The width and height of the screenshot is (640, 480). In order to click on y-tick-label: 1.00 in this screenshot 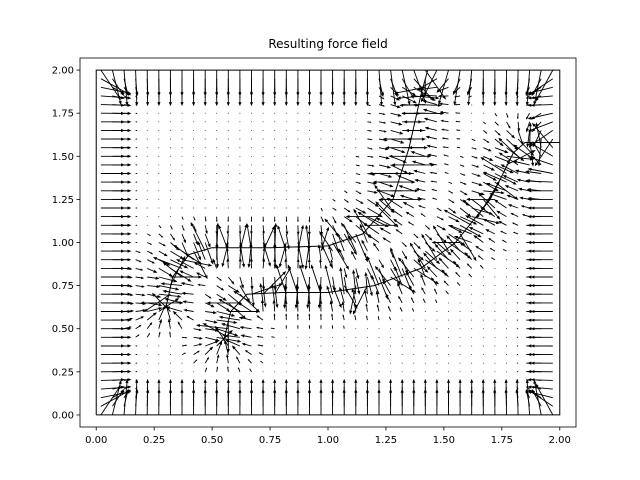, I will do `click(63, 243)`.